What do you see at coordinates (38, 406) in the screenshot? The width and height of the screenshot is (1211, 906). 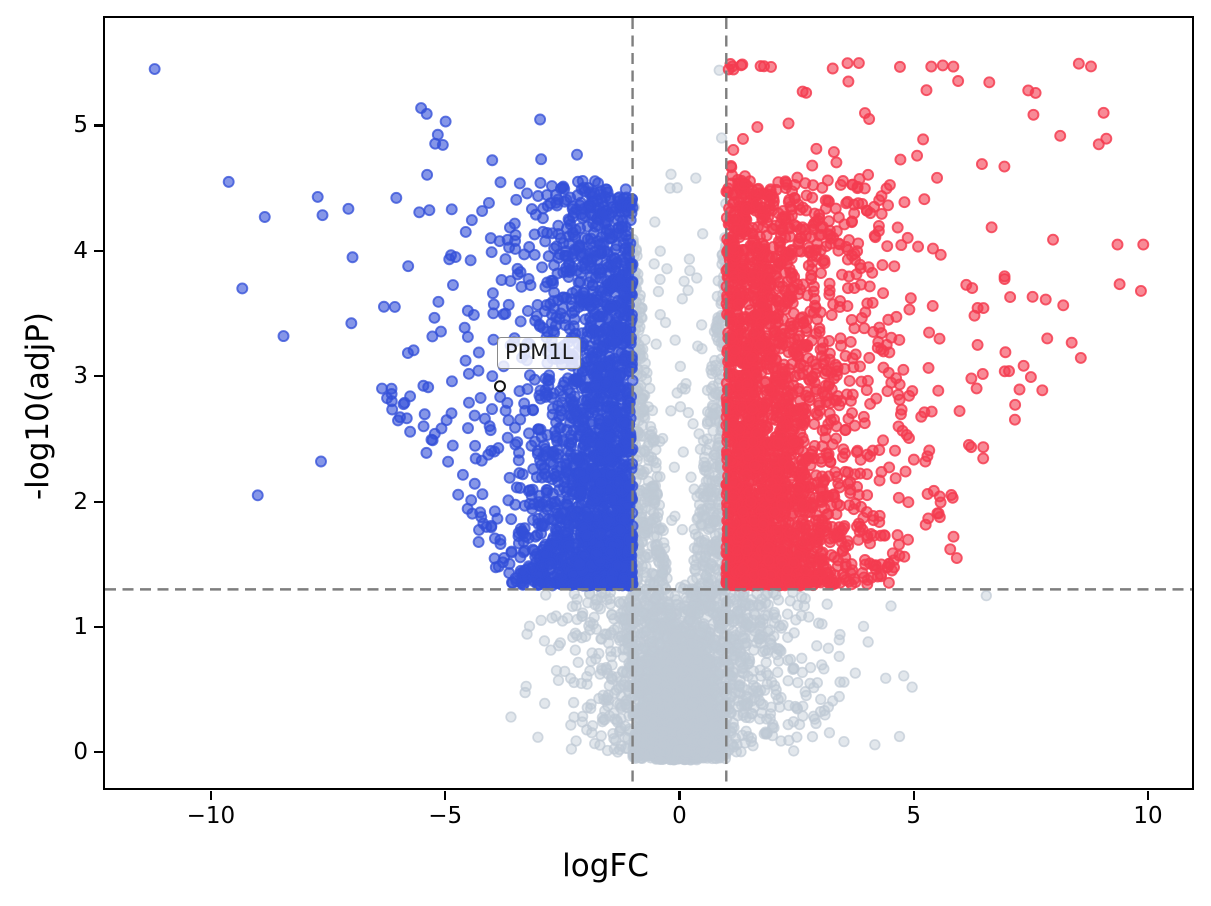 I see `y-axis-label: -log10(adjP)` at bounding box center [38, 406].